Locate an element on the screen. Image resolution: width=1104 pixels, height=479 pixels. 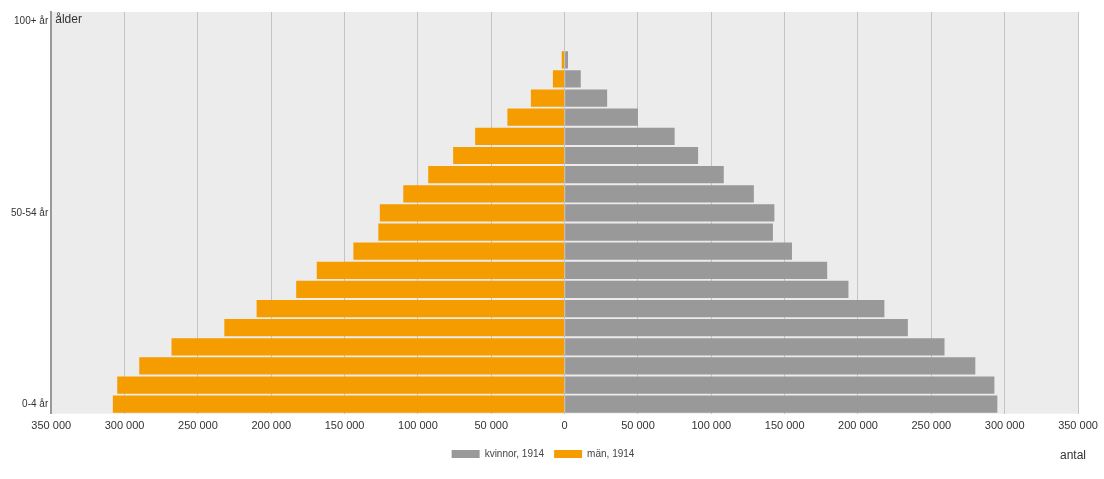
y-tick-label: 50-54 år is located at coordinates (30, 212).